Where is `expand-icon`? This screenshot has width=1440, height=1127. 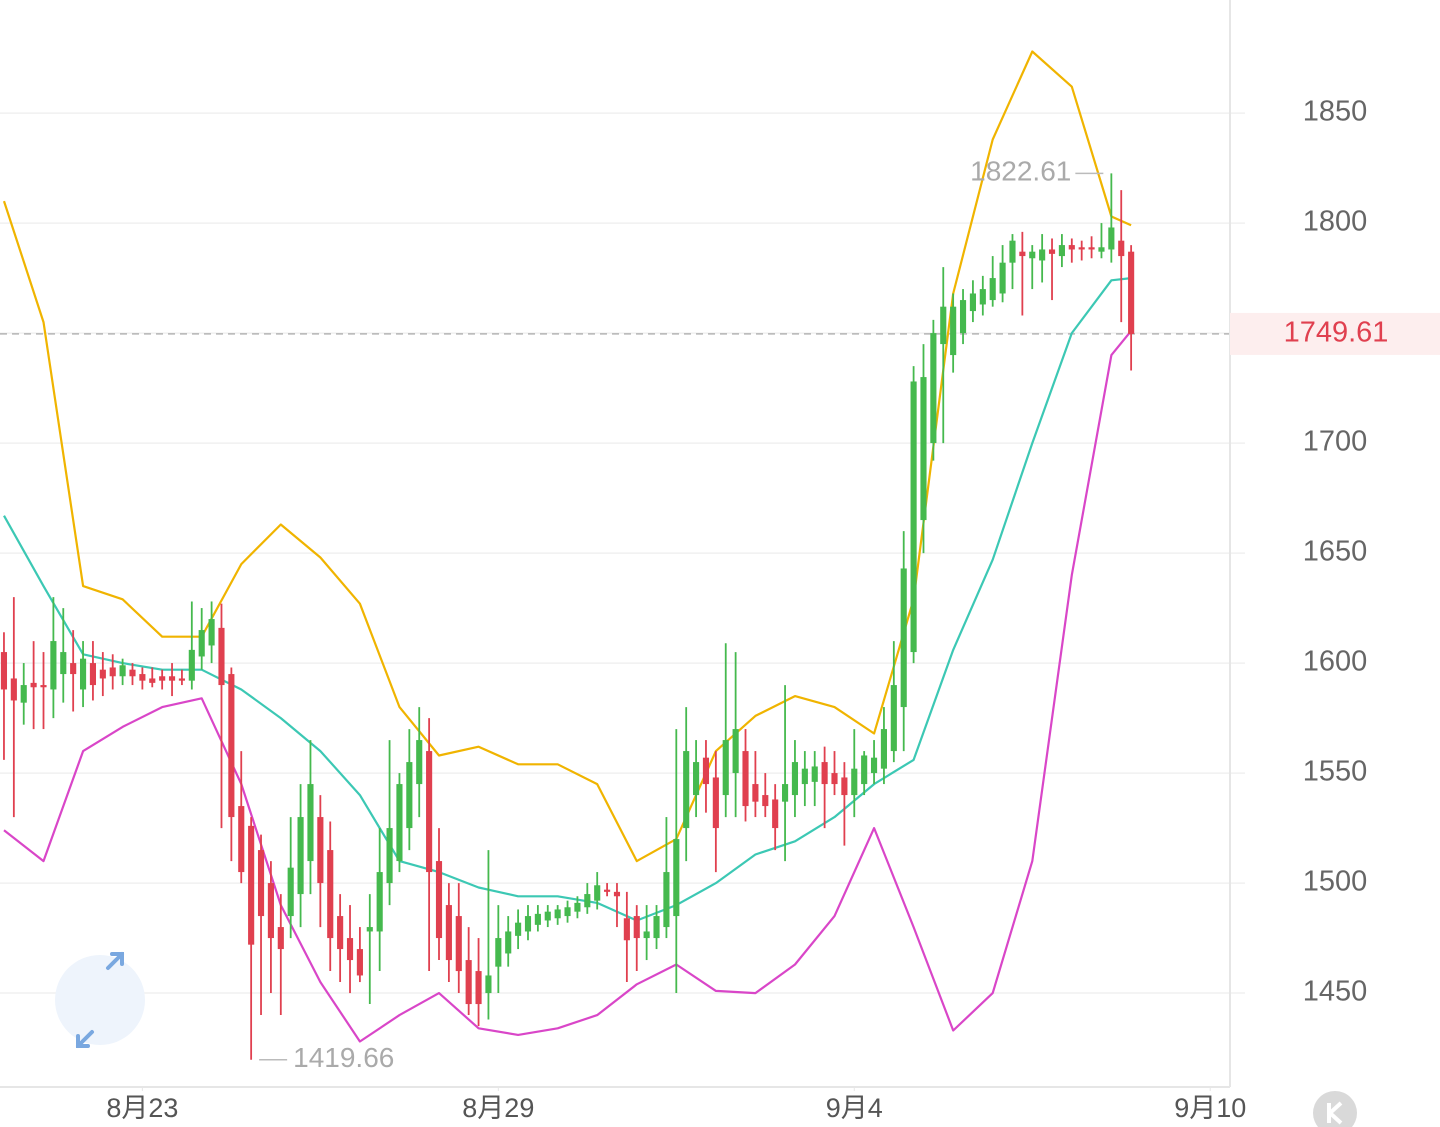
expand-icon is located at coordinates (100, 1000).